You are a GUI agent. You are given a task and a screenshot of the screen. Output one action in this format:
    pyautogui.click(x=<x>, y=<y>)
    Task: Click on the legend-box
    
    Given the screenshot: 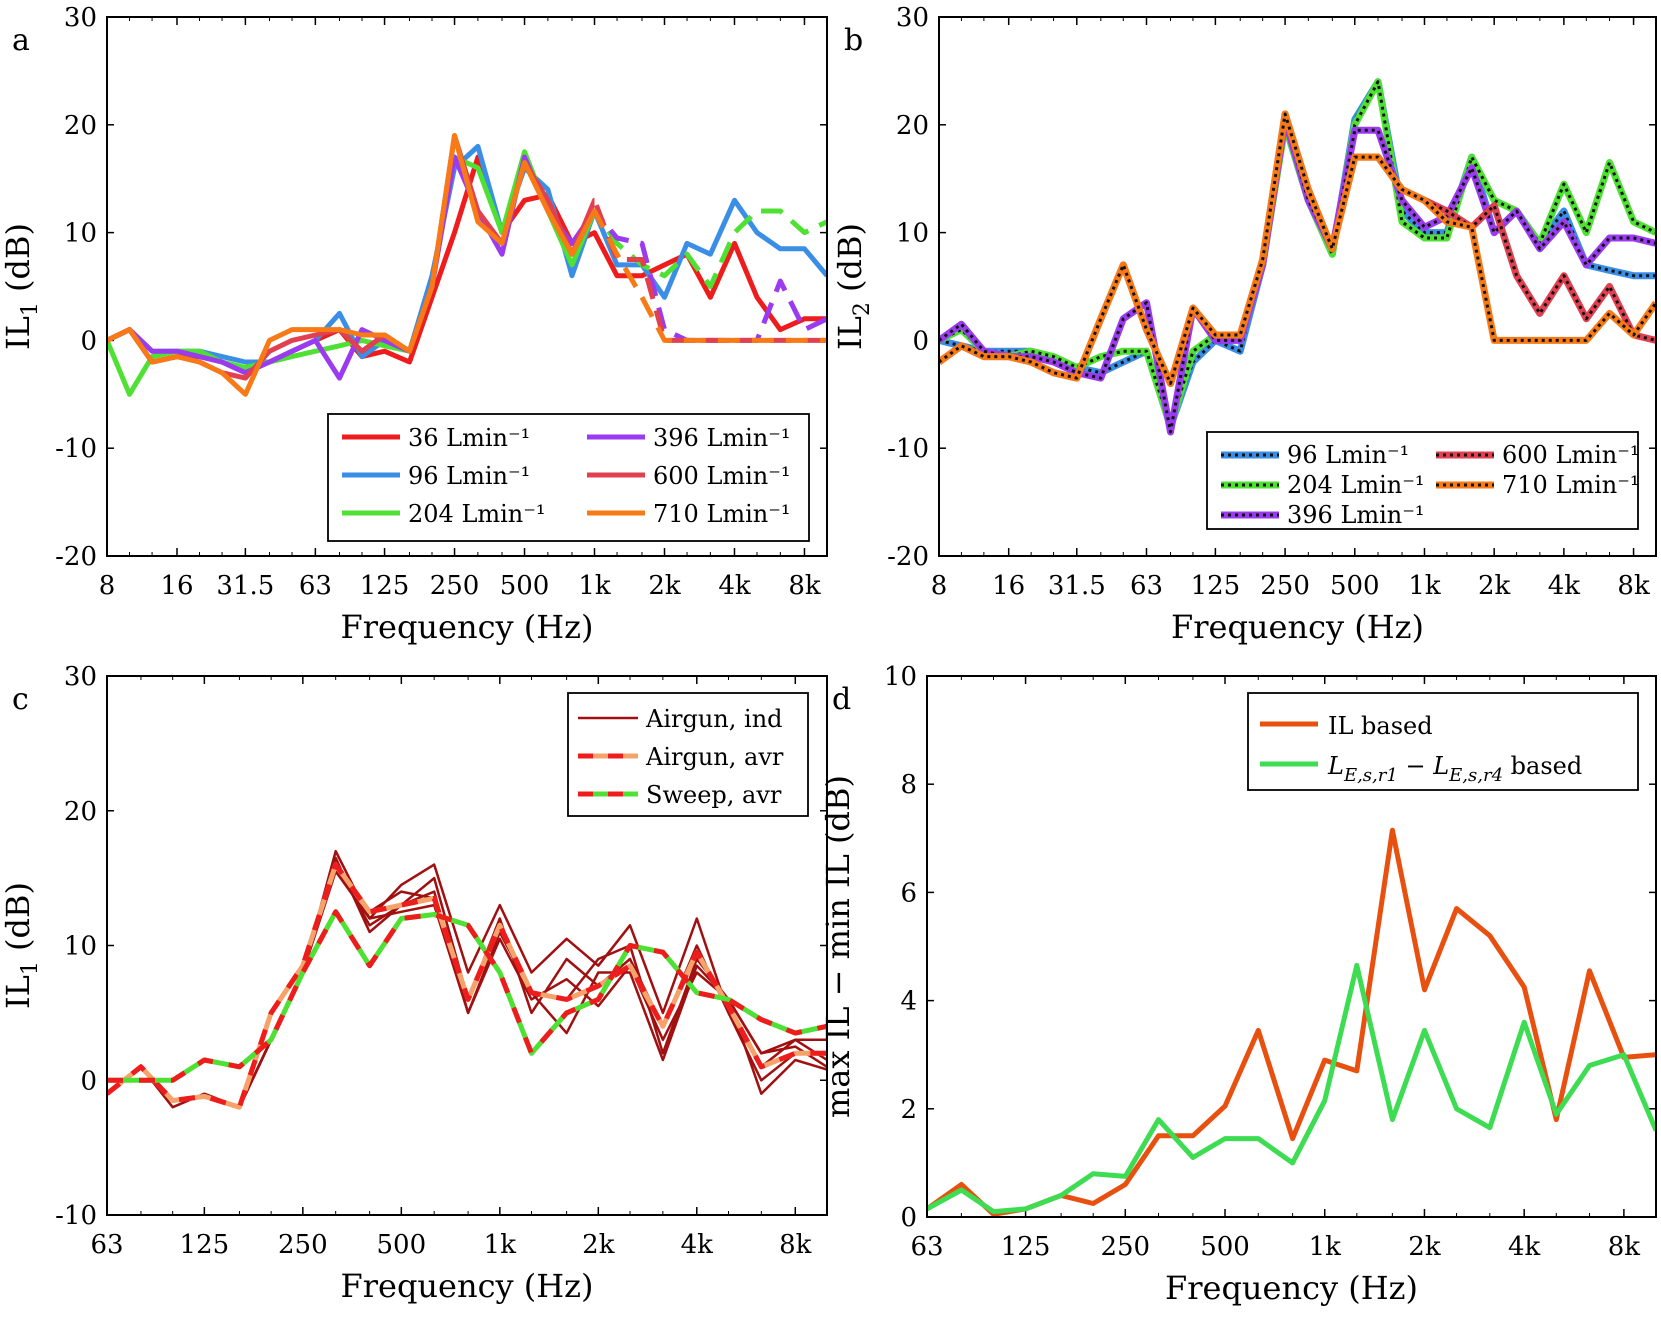 What is the action you would take?
    pyautogui.click(x=568, y=477)
    